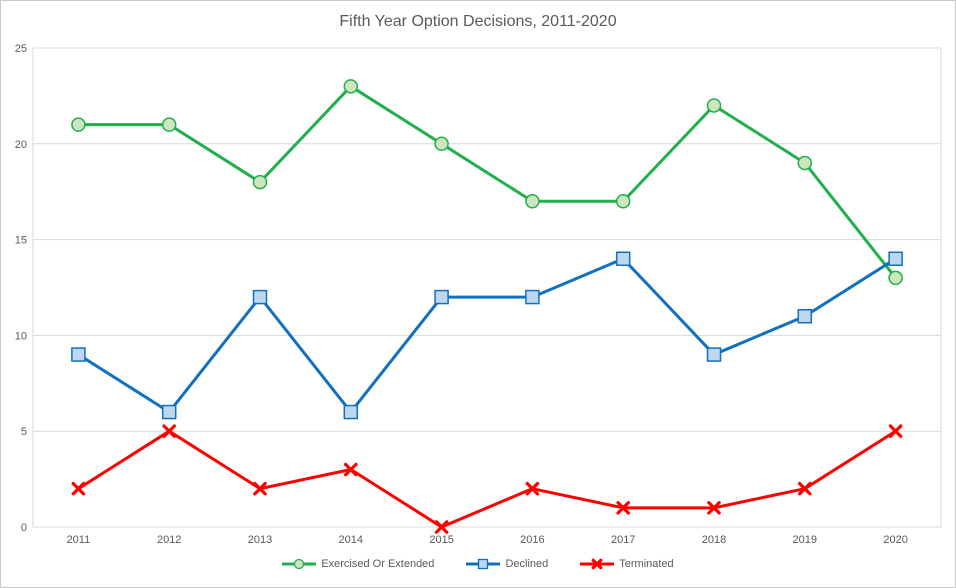  Describe the element at coordinates (260, 540) in the screenshot. I see `x-axis-tick-label: 2013` at that location.